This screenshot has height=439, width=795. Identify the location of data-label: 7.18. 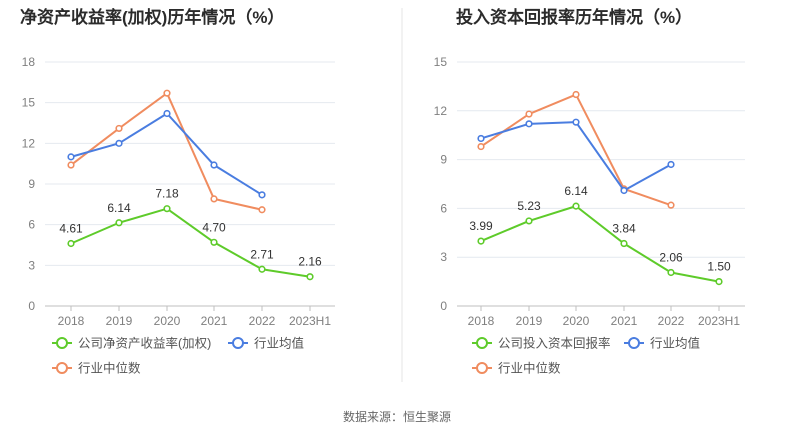
(167, 194).